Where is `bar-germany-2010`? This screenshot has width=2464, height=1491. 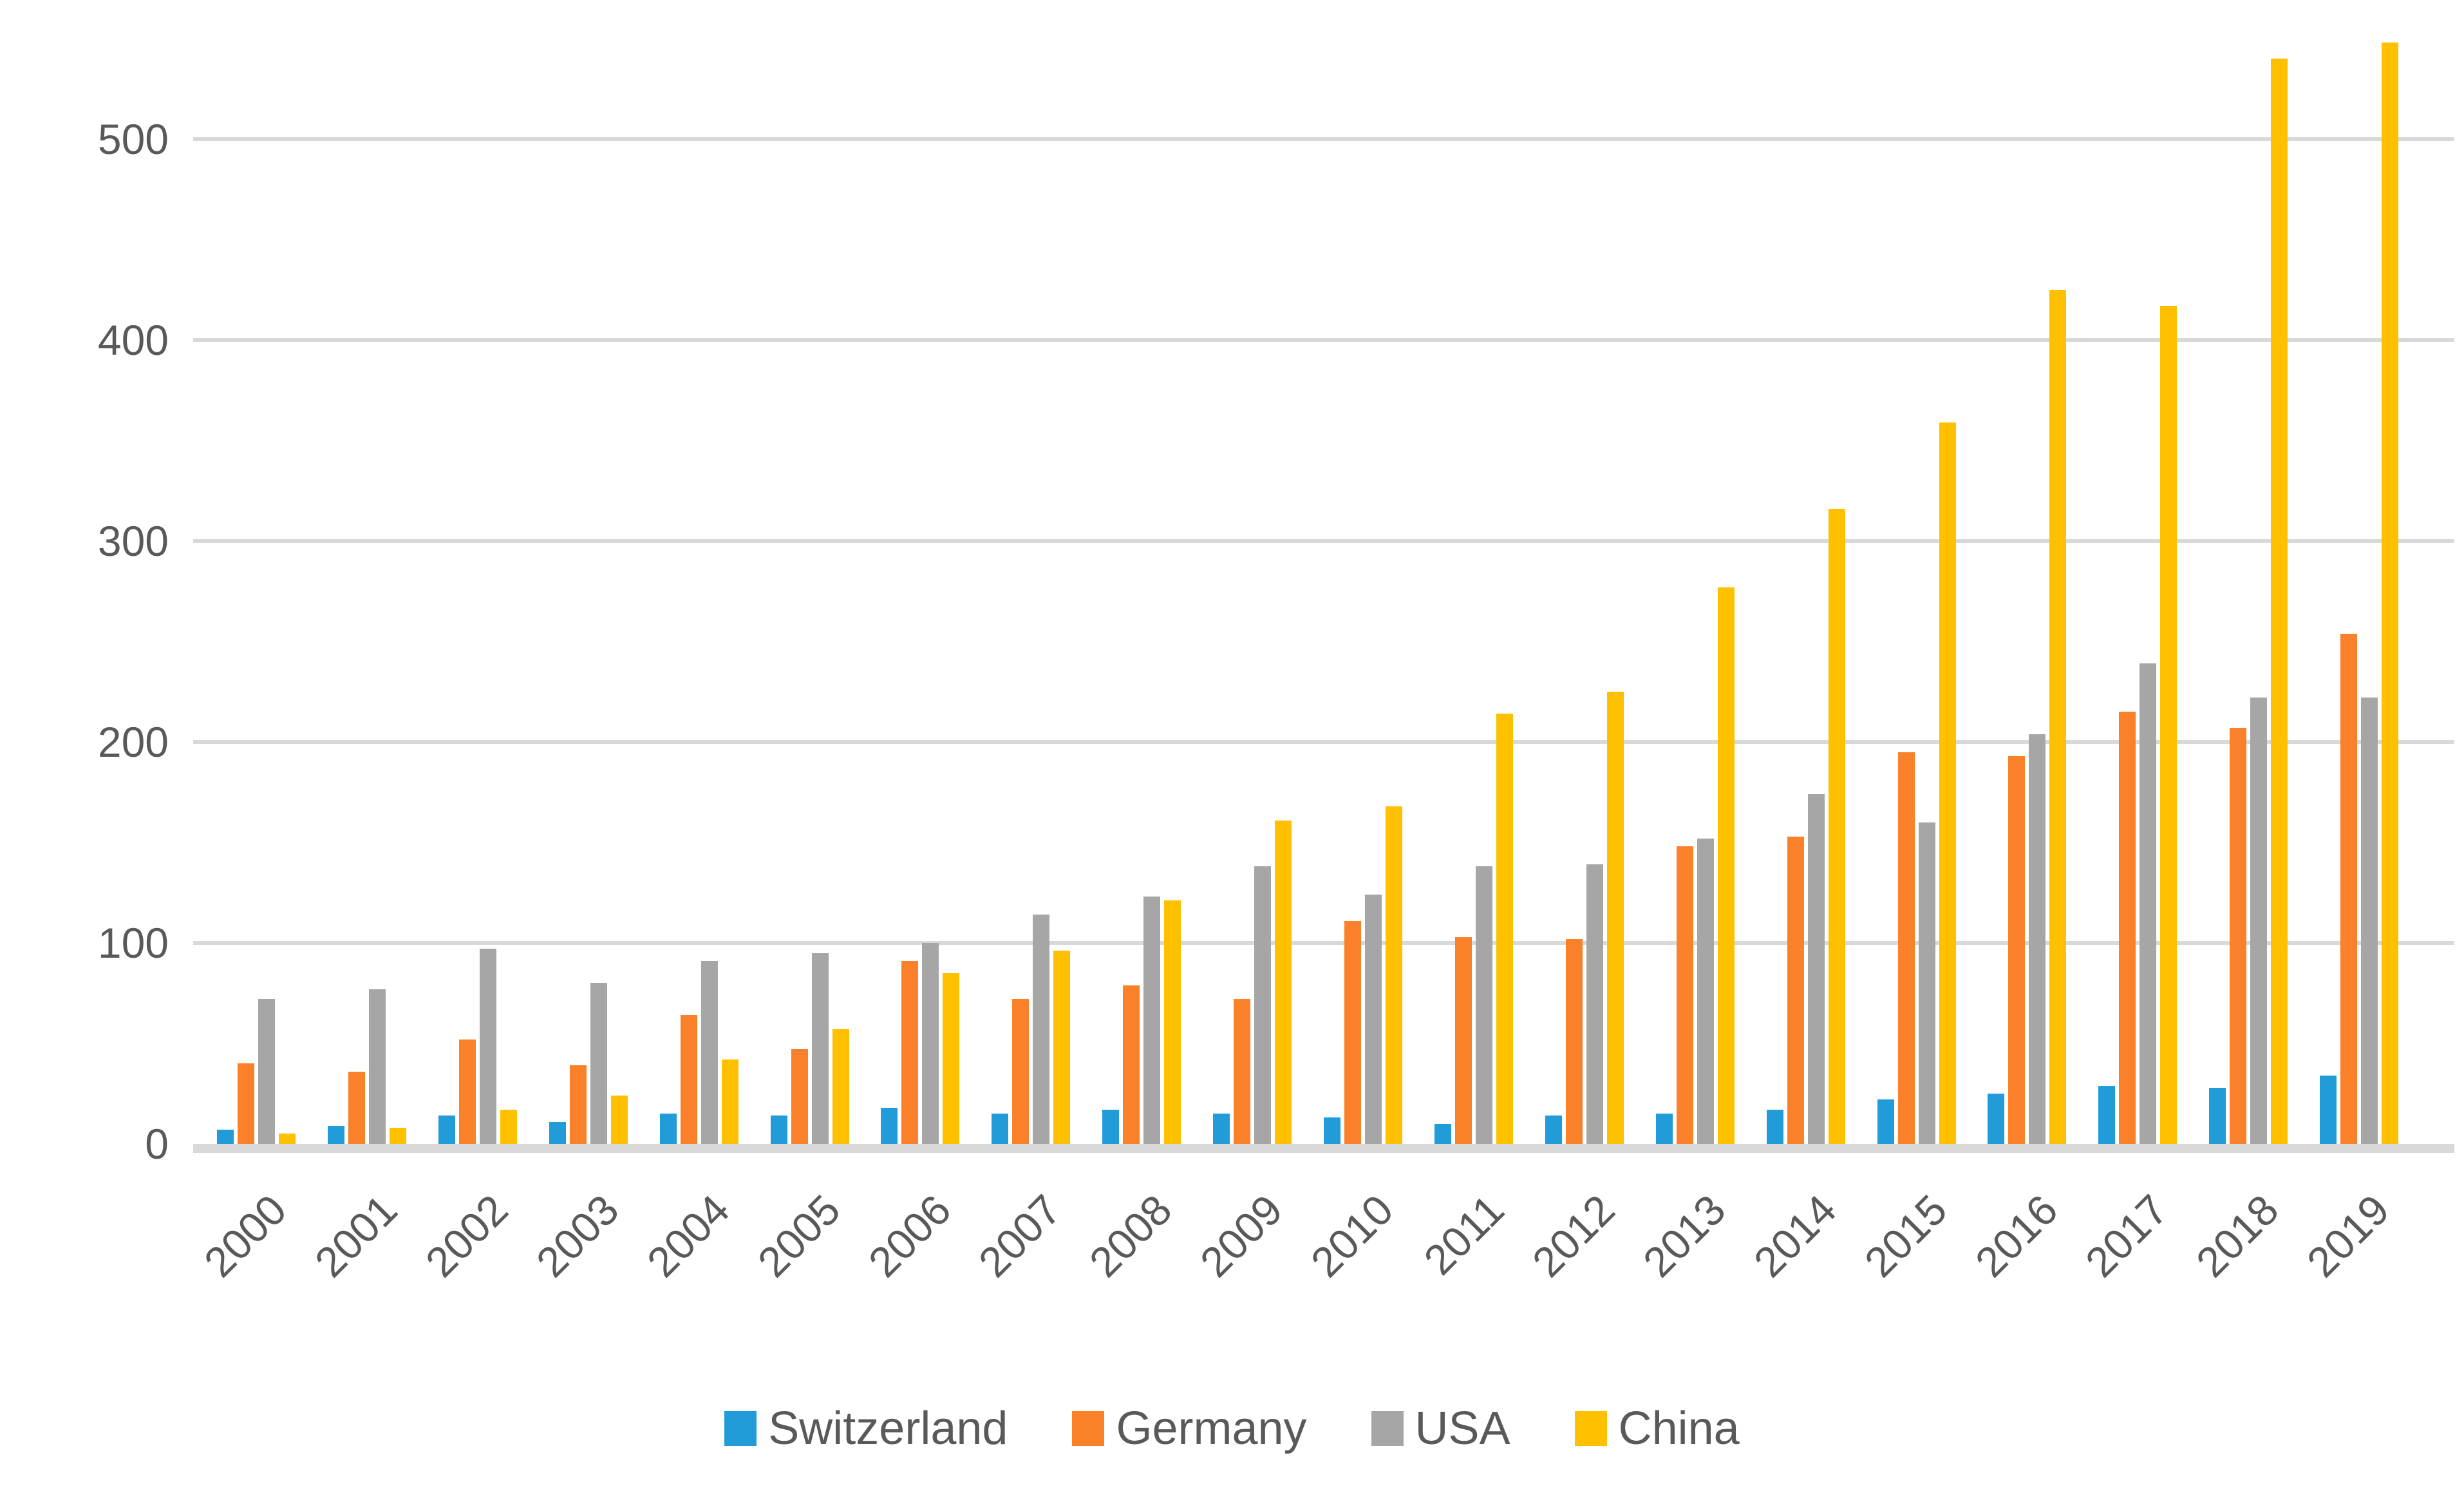 bar-germany-2010 is located at coordinates (1352, 1032).